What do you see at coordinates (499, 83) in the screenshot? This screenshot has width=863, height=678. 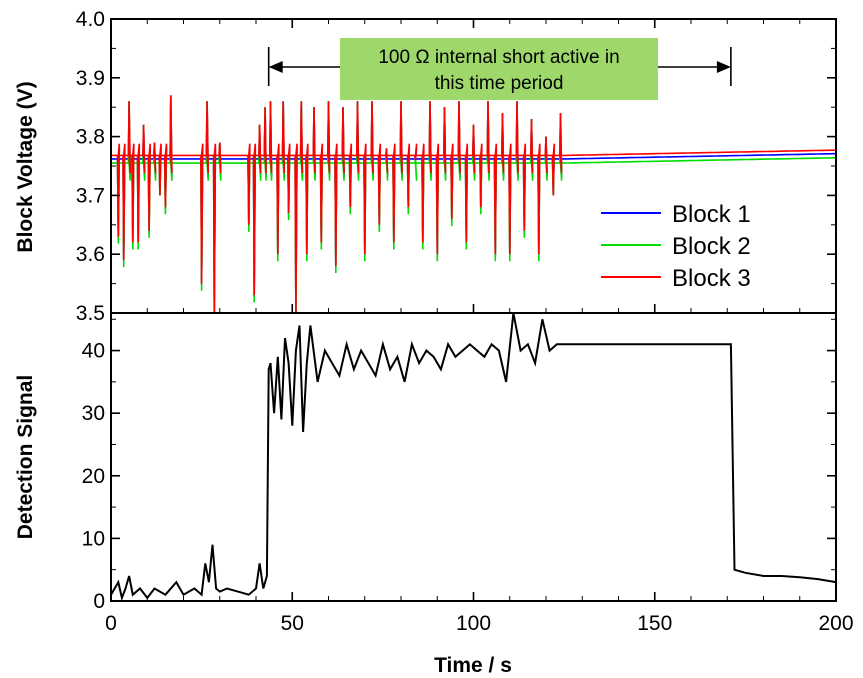 I see `annotation-text-line2: this time period` at bounding box center [499, 83].